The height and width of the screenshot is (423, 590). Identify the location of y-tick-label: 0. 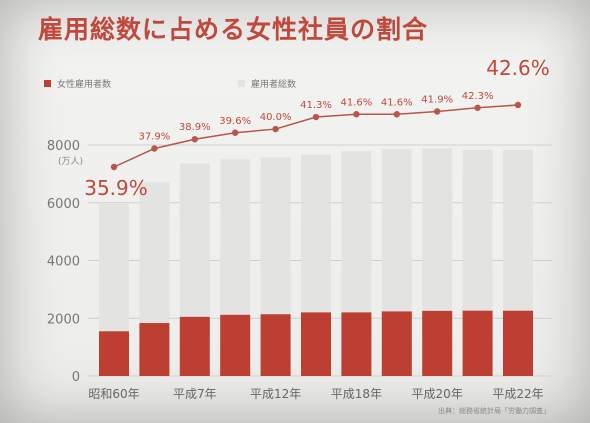
(76, 377).